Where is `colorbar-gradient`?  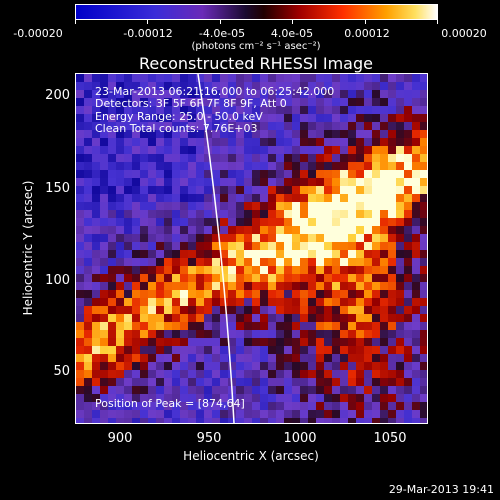
colorbar-gradient is located at coordinates (256, 12).